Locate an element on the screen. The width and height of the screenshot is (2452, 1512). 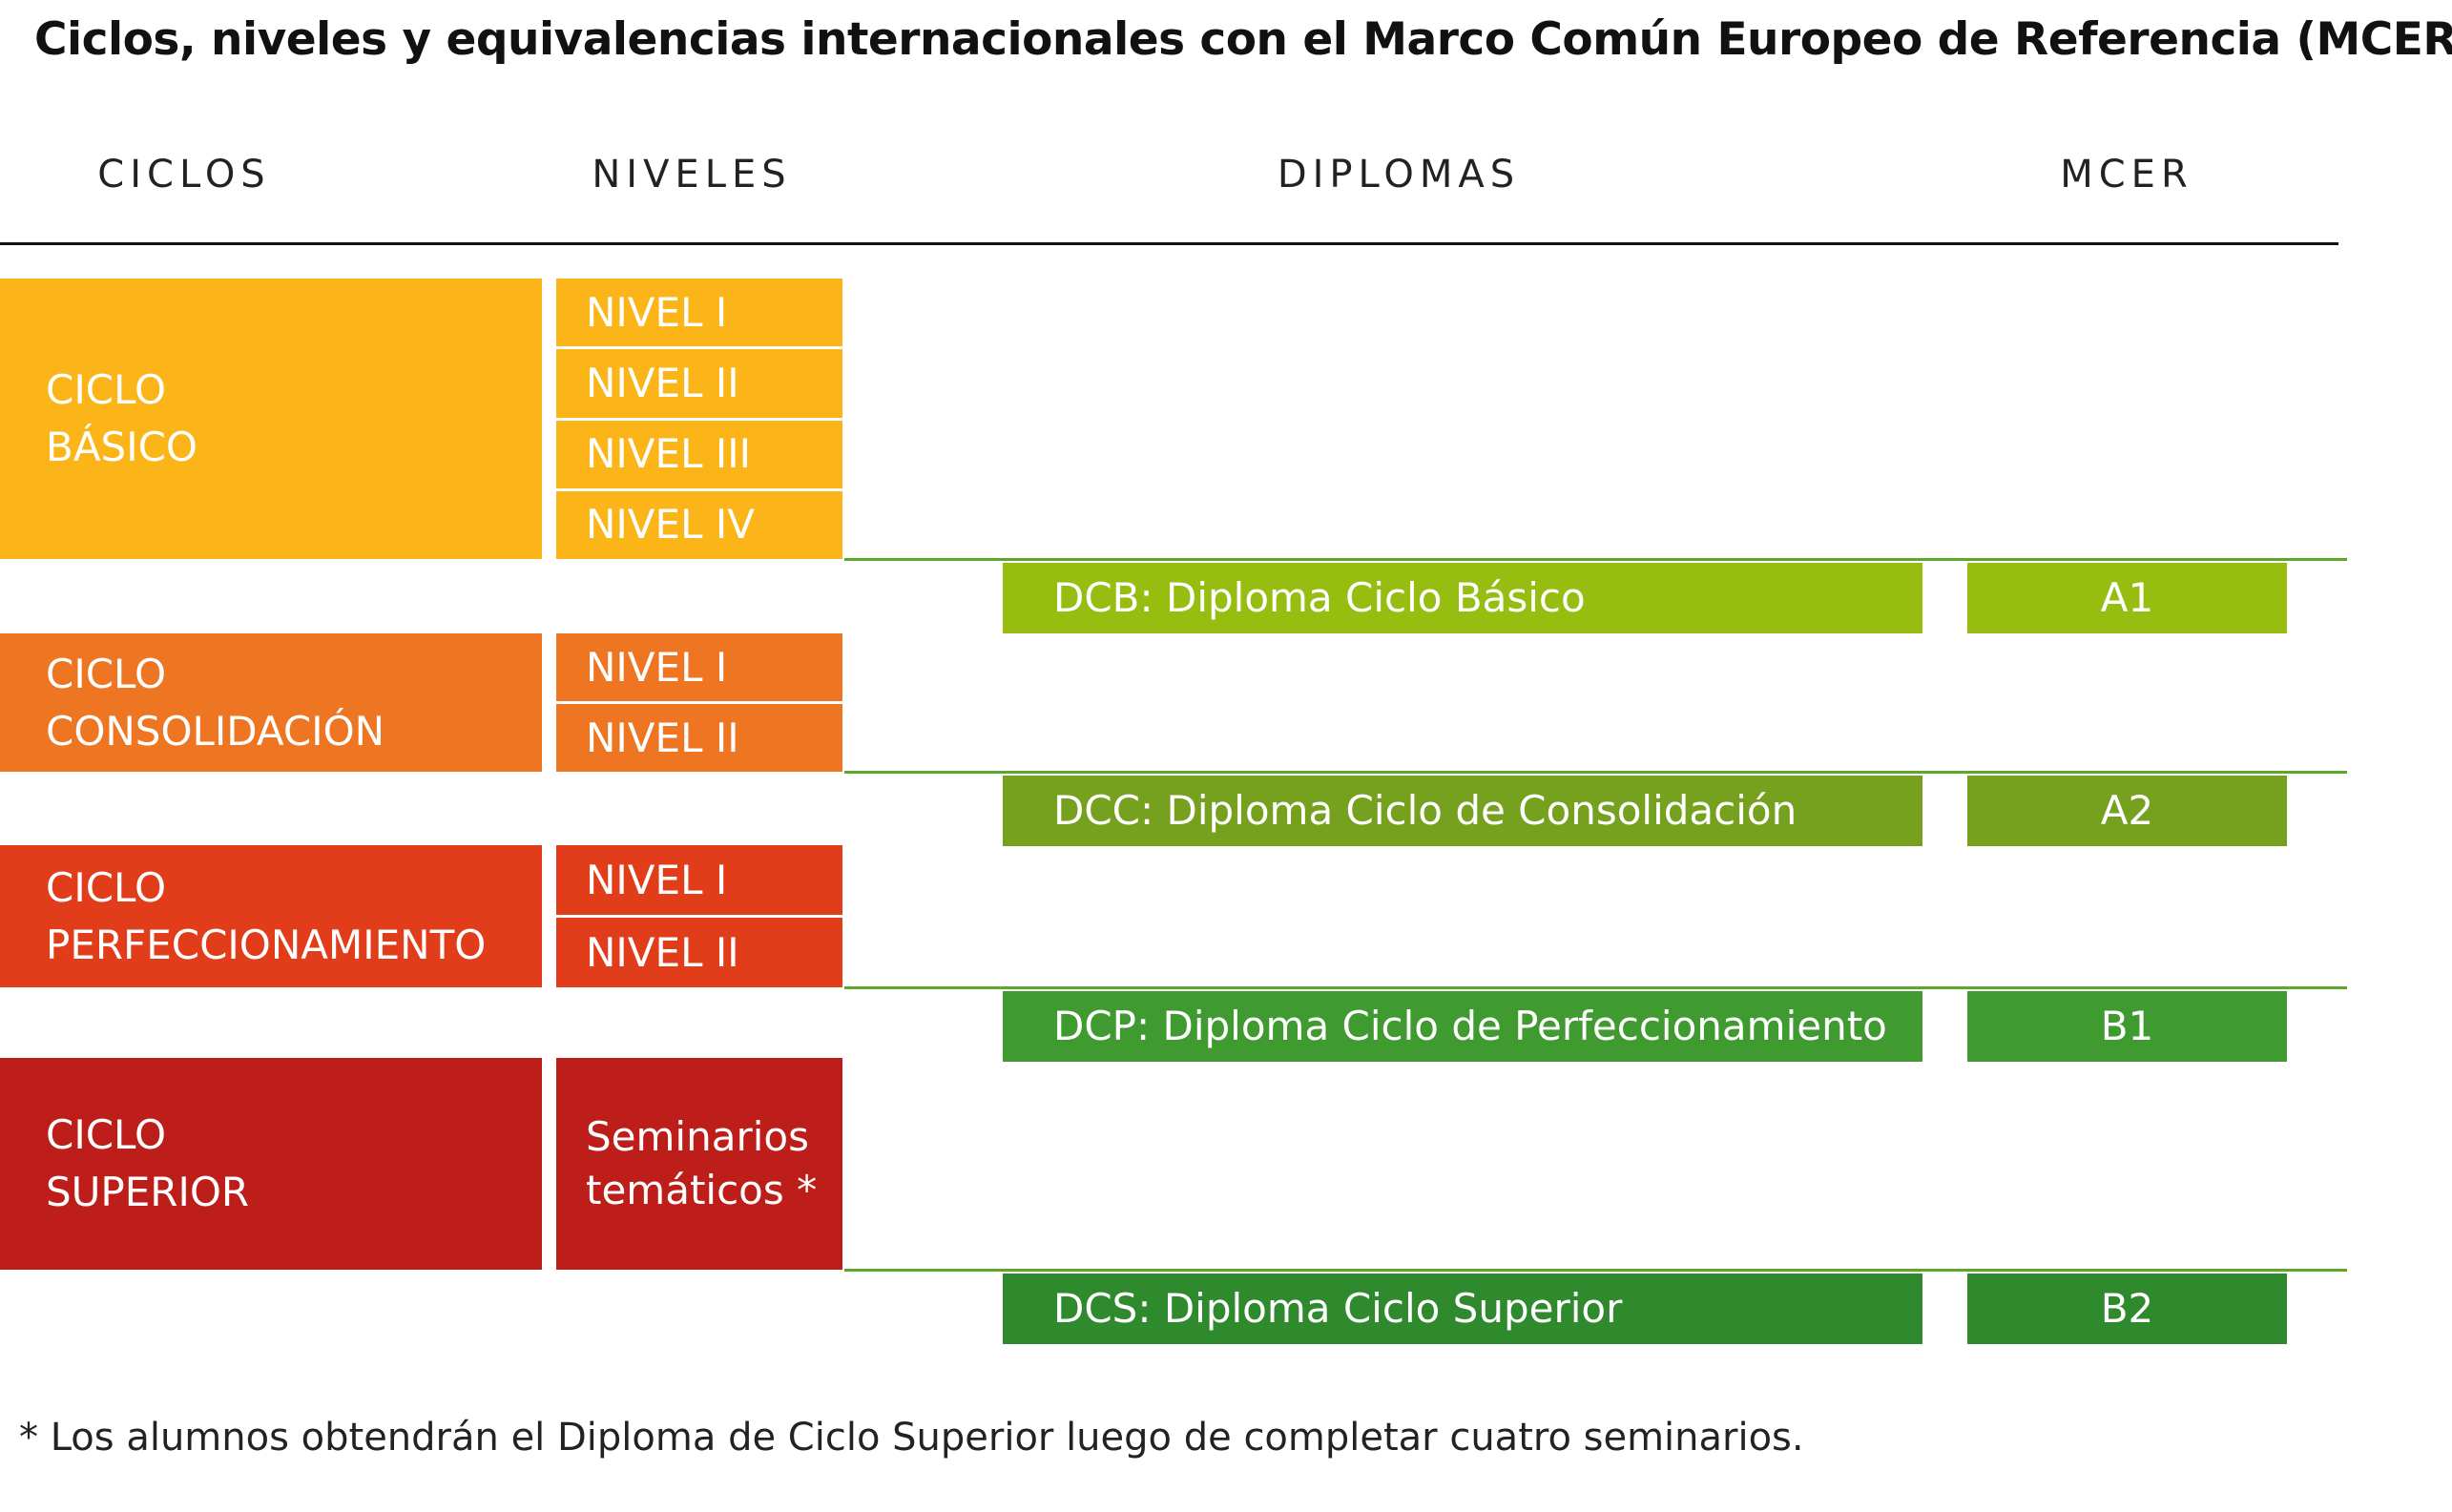
level-box: NIVEL III is located at coordinates (699, 454).